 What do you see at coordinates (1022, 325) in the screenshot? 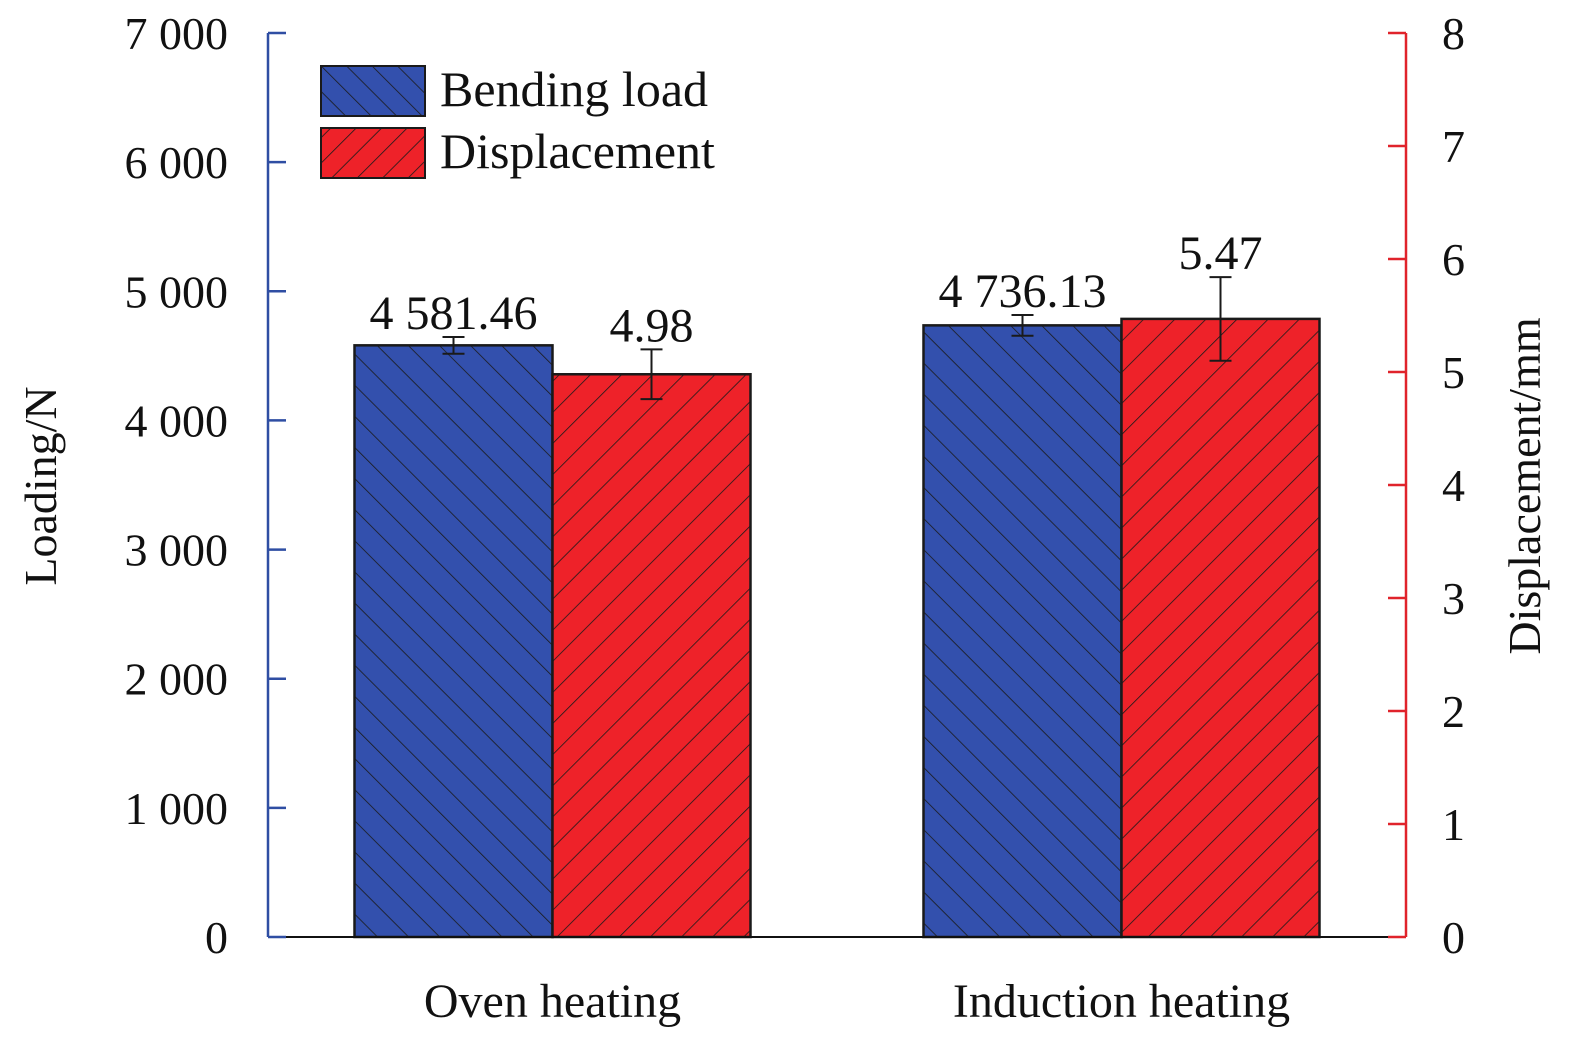
I see `error-bar-bending-load-induction-heating` at bounding box center [1022, 325].